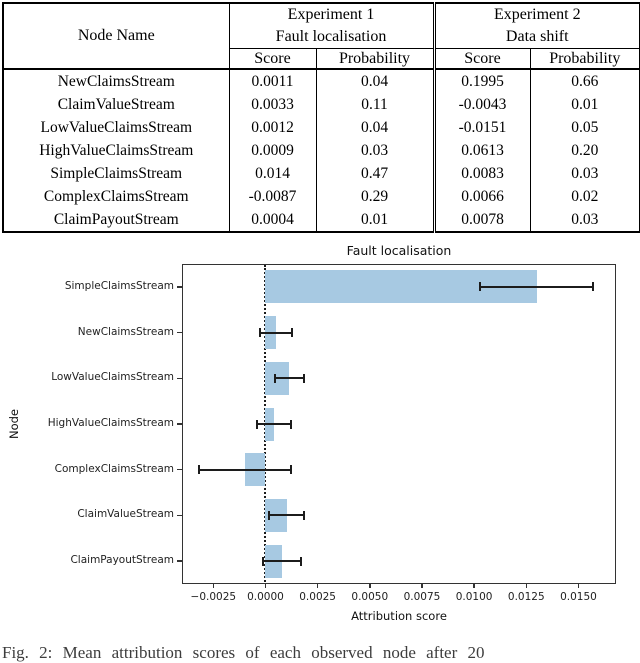 This screenshot has height=663, width=640. What do you see at coordinates (116, 219) in the screenshot?
I see `cell-node: ClaimPayoutStream` at bounding box center [116, 219].